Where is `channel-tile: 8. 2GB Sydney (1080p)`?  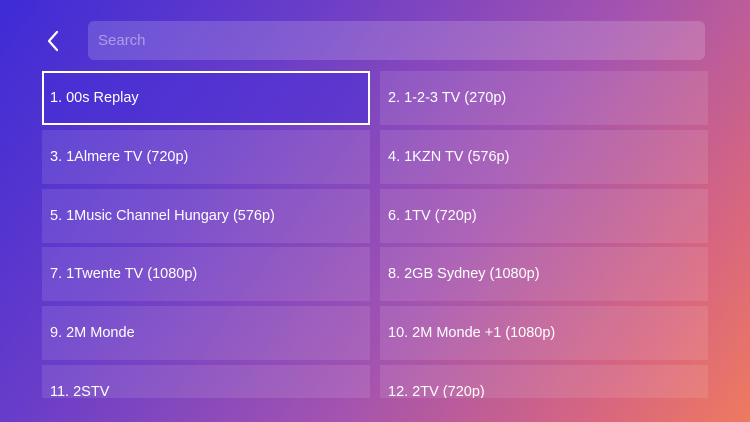
channel-tile: 8. 2GB Sydney (1080p) is located at coordinates (544, 274).